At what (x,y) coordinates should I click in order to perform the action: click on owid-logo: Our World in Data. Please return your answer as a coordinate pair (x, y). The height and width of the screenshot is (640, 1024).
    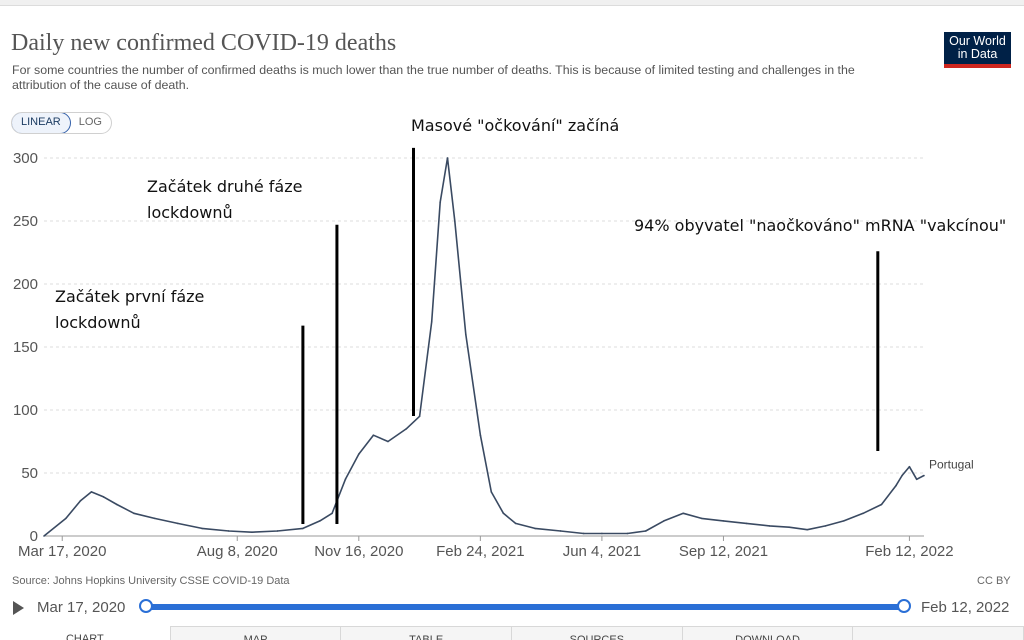
    Looking at the image, I should click on (977, 50).